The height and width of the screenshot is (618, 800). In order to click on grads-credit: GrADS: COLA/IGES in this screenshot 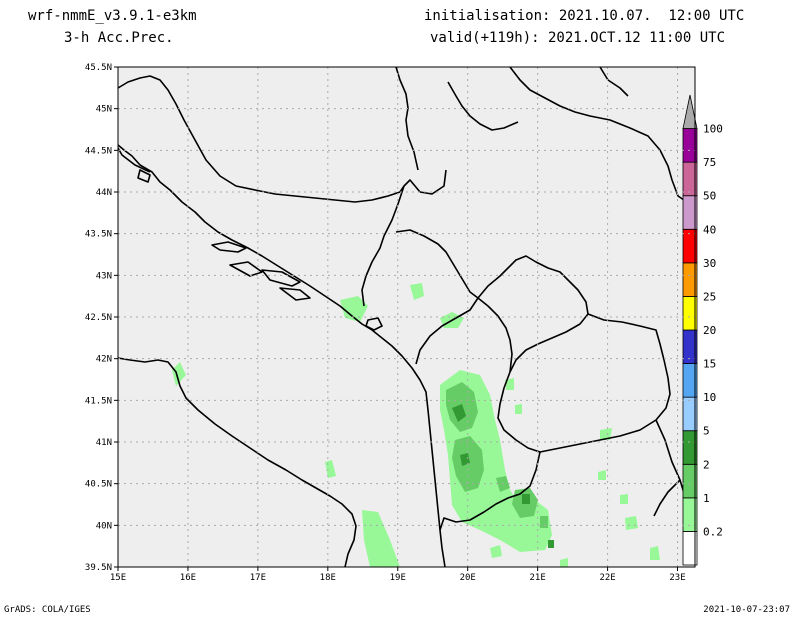, I will do `click(47, 610)`.